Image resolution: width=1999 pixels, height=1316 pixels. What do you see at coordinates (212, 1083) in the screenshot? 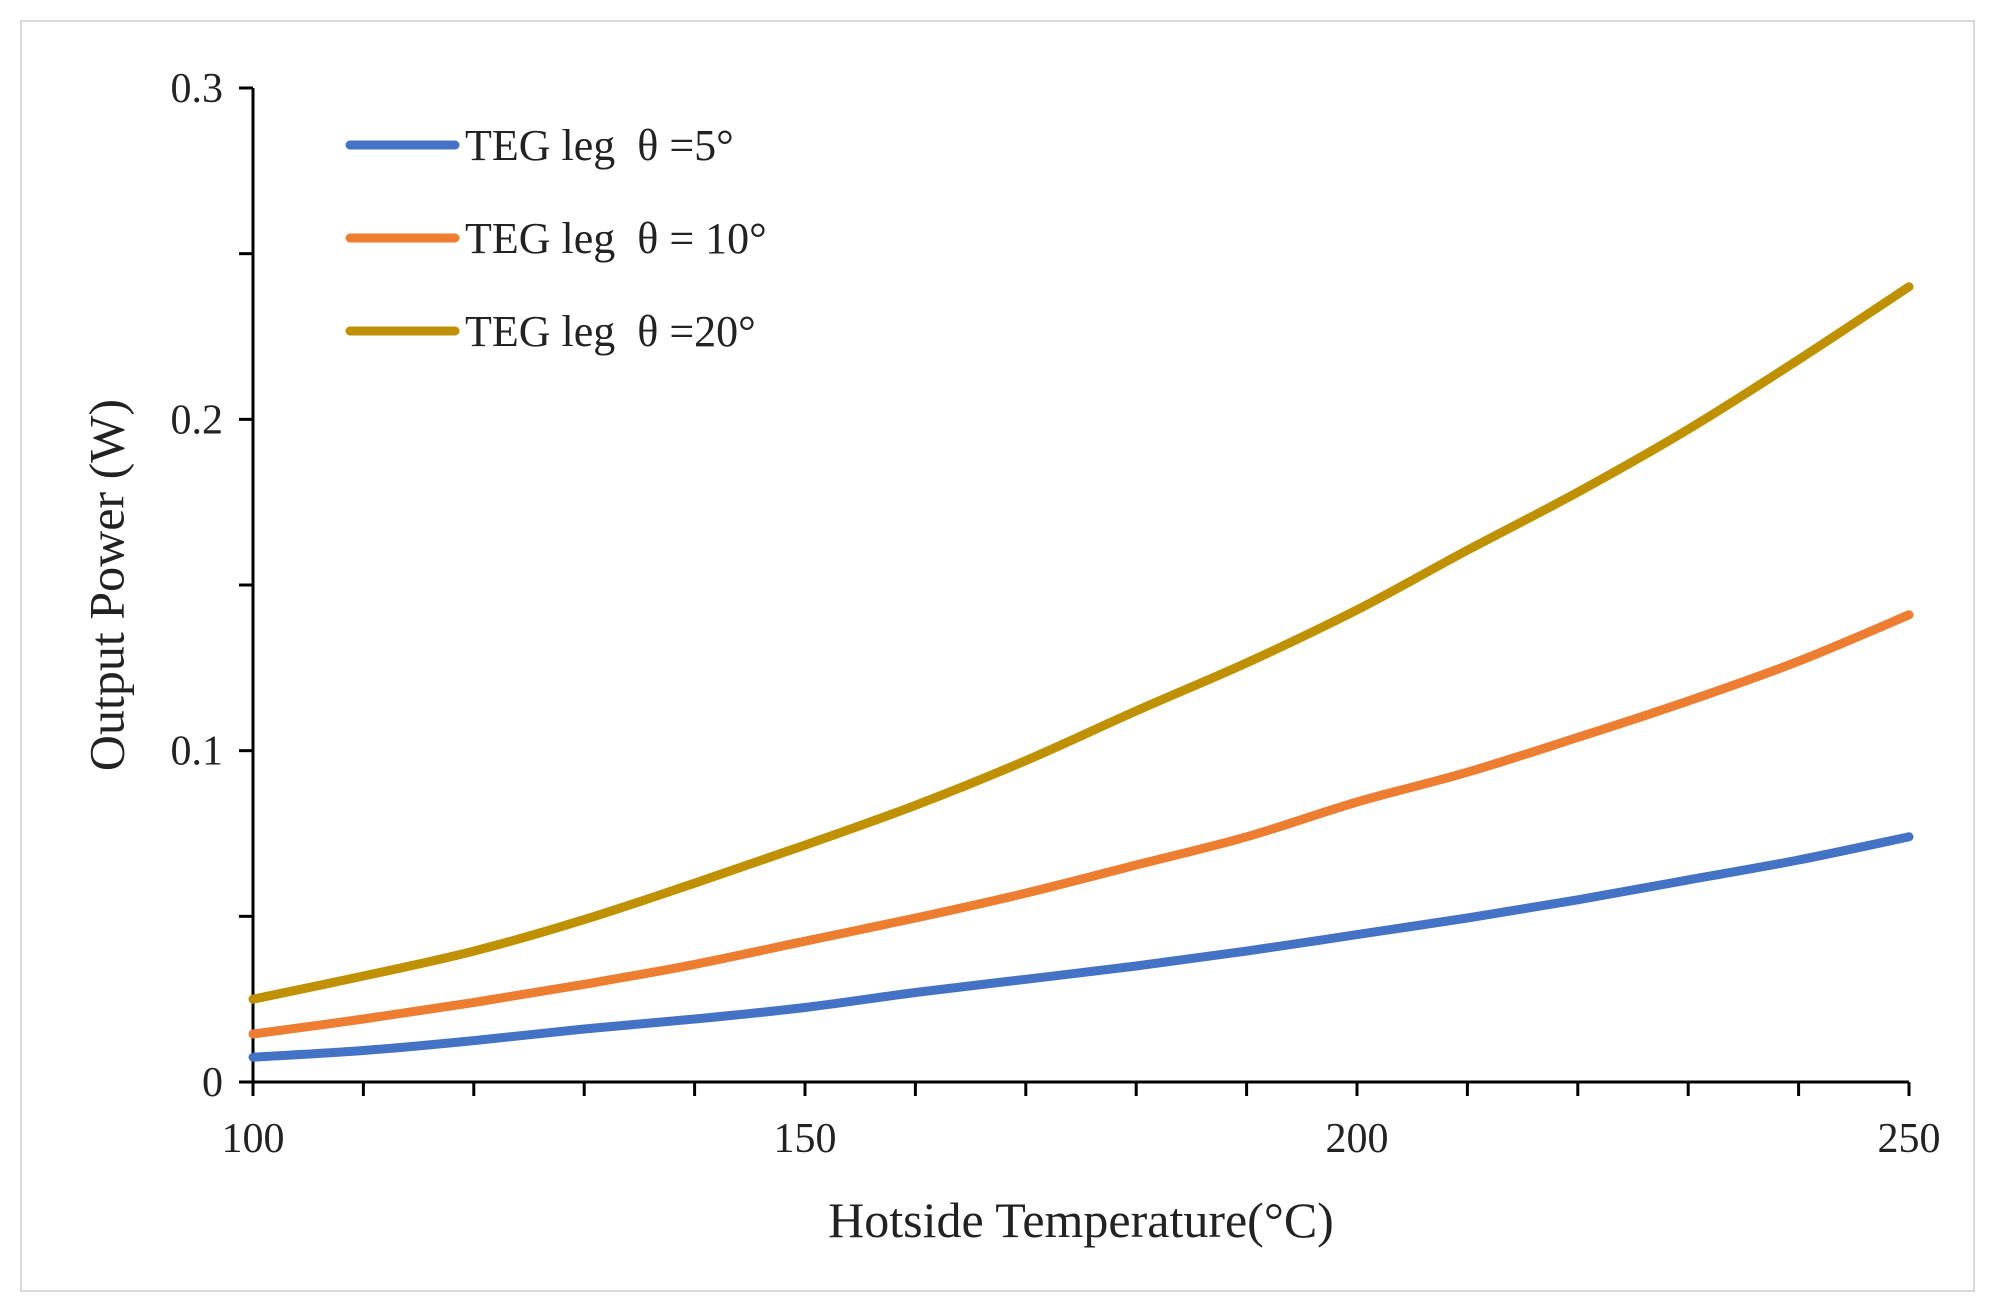
I see `y-tick-label: 0` at bounding box center [212, 1083].